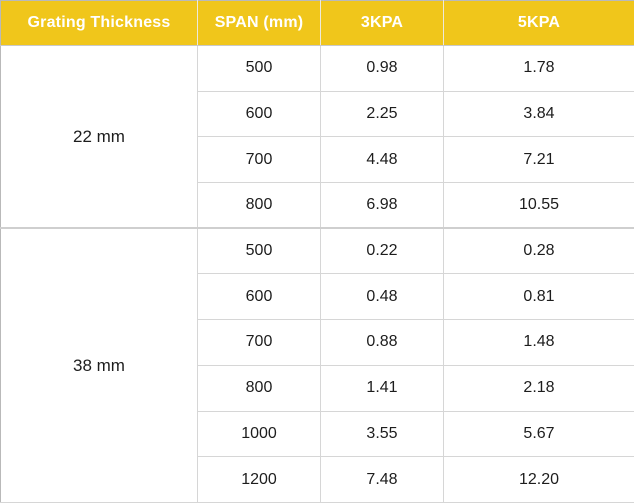  Describe the element at coordinates (538, 297) in the screenshot. I see `kpa5-cell: 0.81` at that location.